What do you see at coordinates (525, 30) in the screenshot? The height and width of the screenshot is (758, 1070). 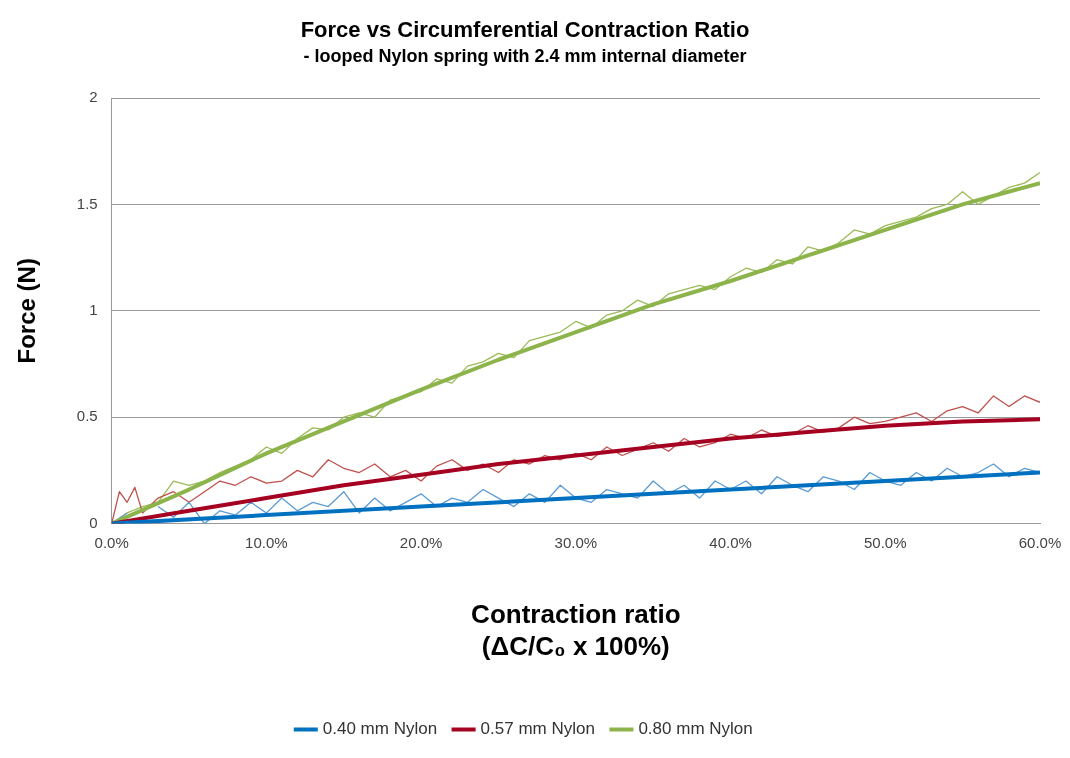 I see `chart-title: Force vs Circumferential Contraction Ratio` at bounding box center [525, 30].